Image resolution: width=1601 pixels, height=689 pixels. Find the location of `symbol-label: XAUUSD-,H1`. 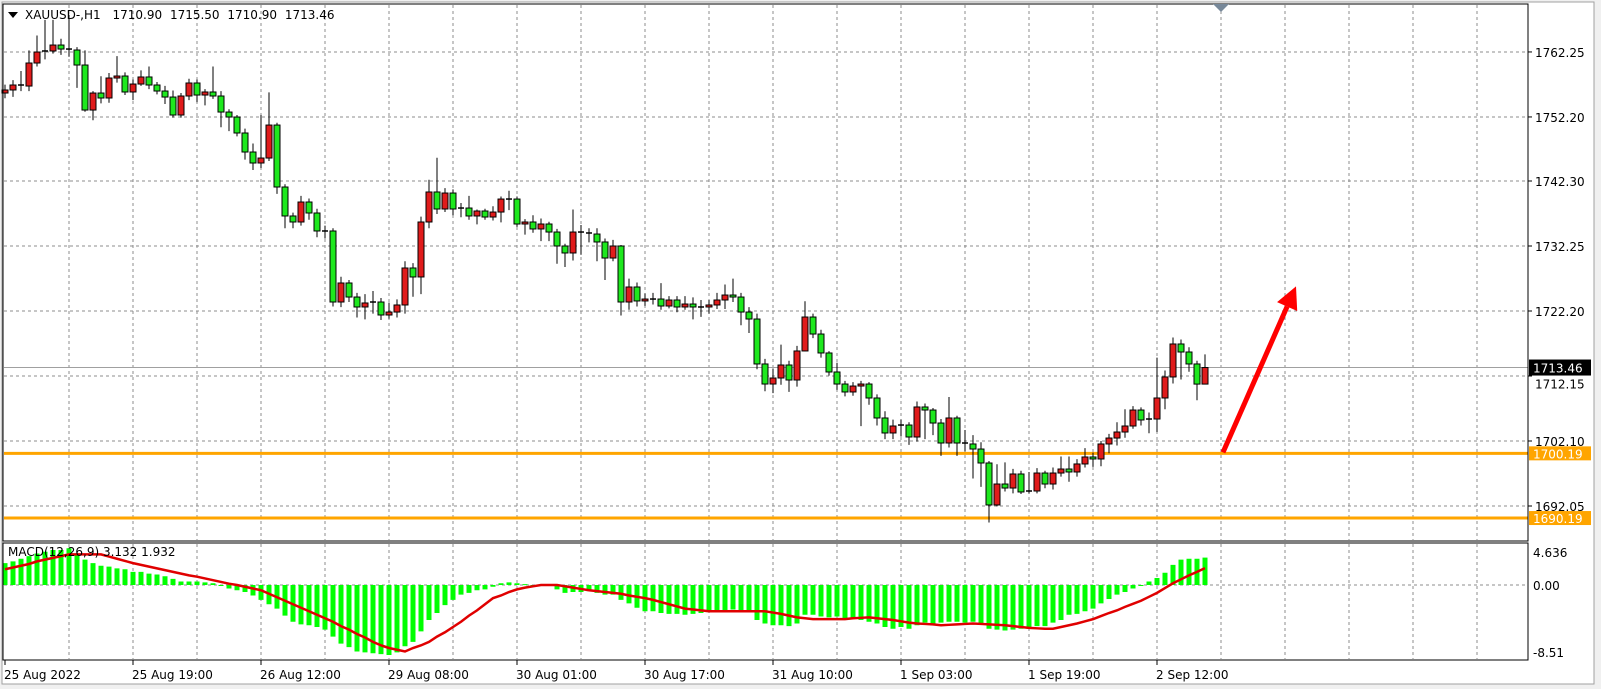

symbol-label: XAUUSD-,H1 is located at coordinates (63, 15).